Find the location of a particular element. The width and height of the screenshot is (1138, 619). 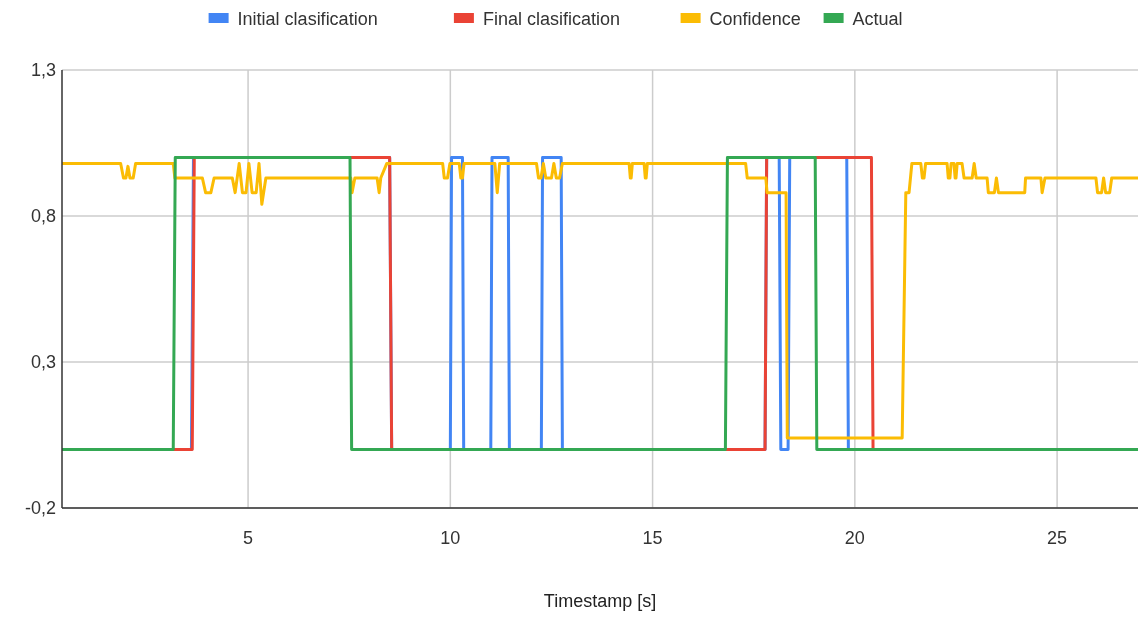

x-tick-label: 5 is located at coordinates (248, 538).